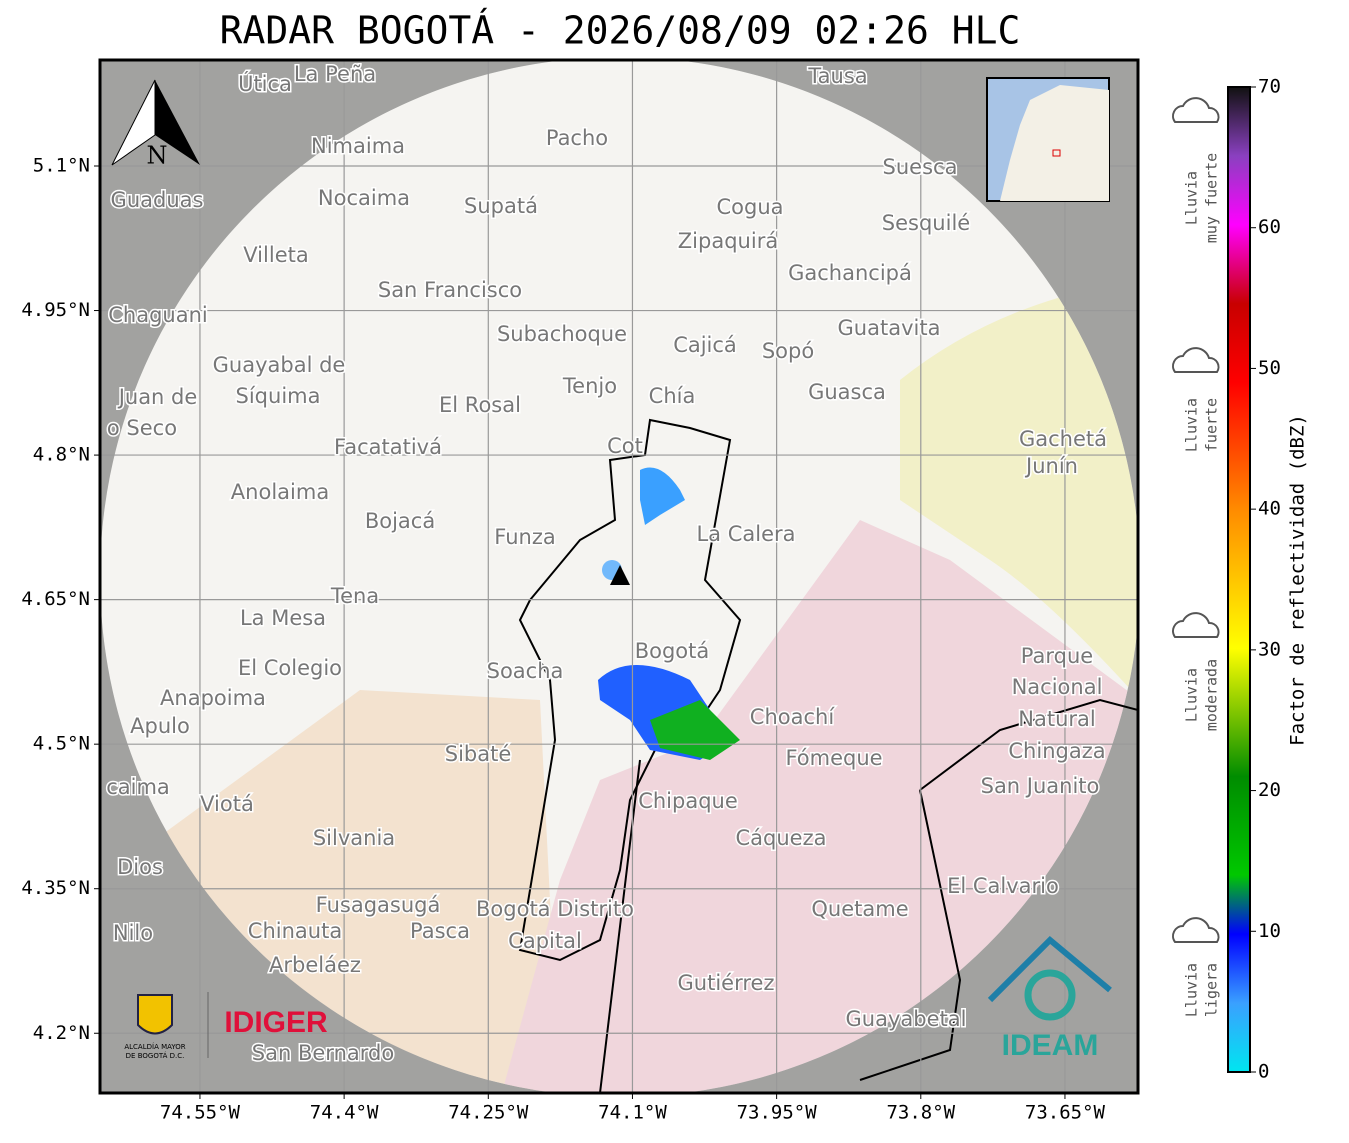 The width and height of the screenshot is (1349, 1143). I want to click on title: RADAR BOGOTÁ - 2026/08/09 02:26 HLC, so click(620, 31).